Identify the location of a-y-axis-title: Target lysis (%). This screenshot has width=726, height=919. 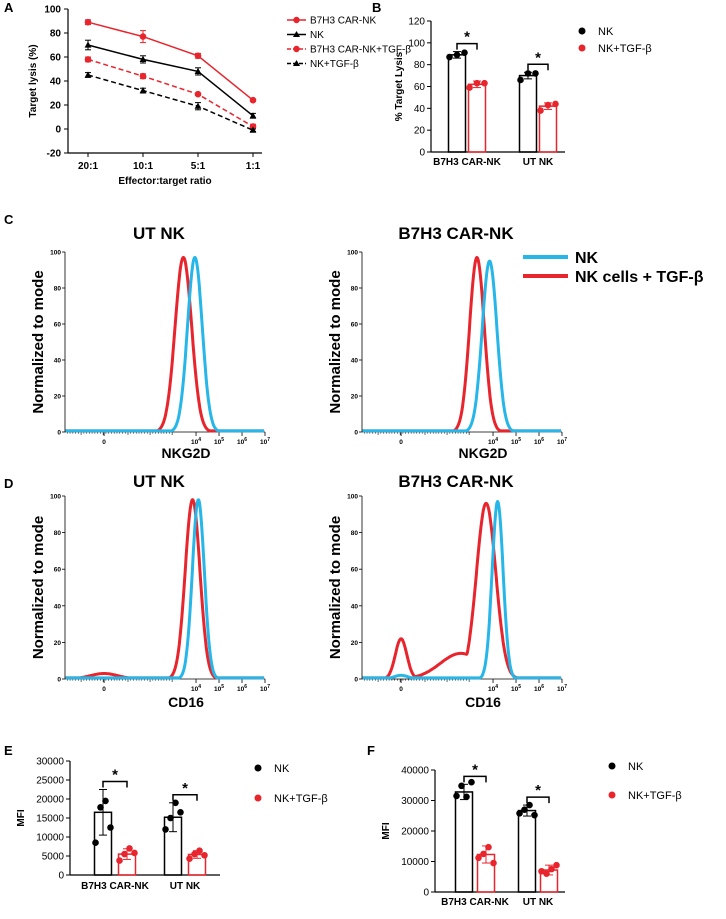
(33, 80).